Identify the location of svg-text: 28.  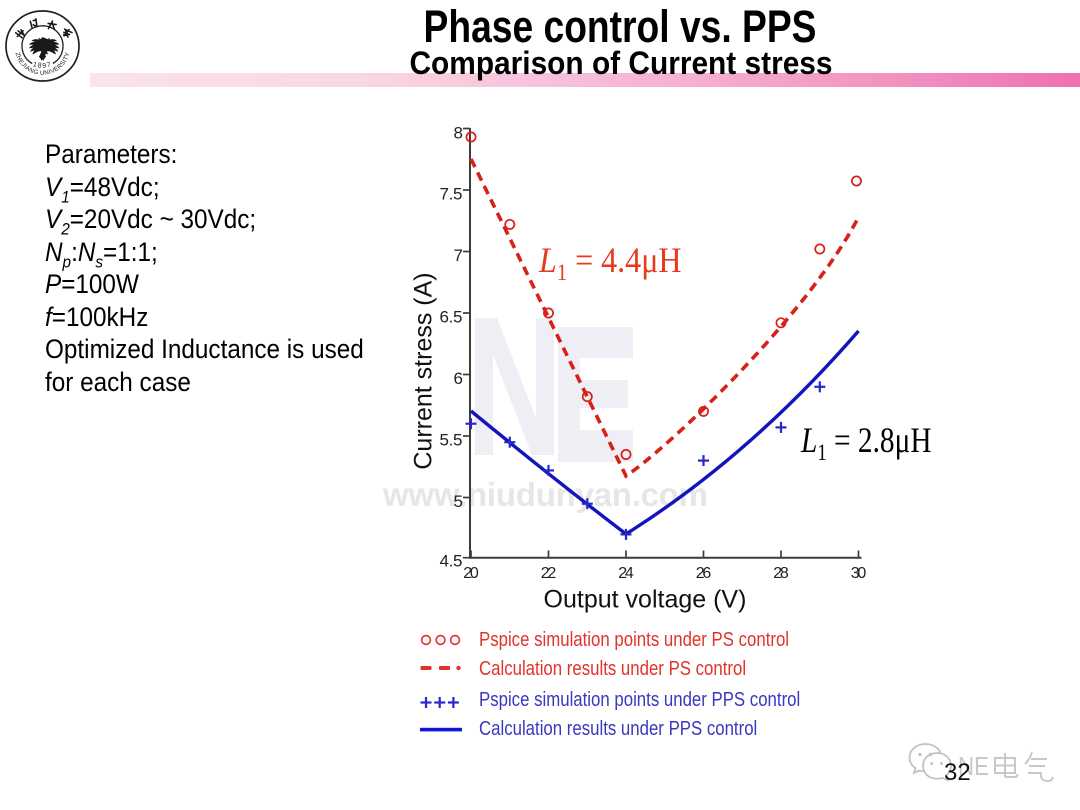
(781, 573).